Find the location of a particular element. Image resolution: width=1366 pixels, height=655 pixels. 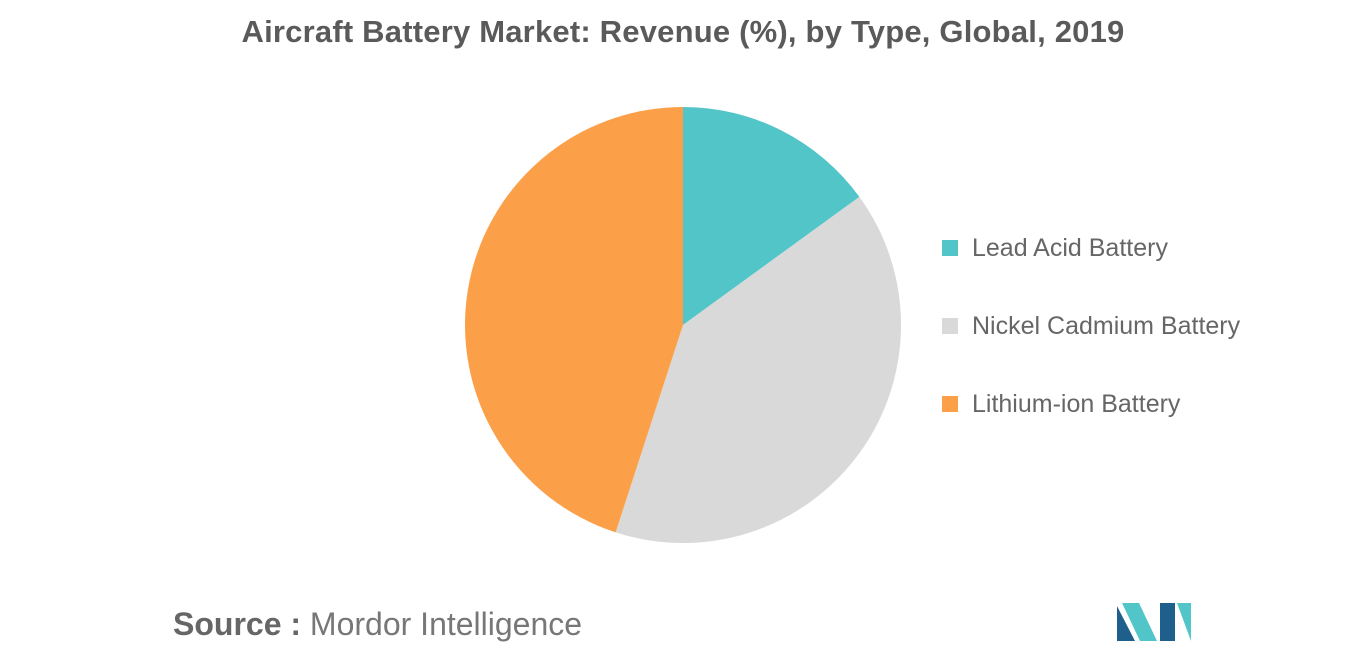

logo-shape-right-dark is located at coordinates (1167, 622).